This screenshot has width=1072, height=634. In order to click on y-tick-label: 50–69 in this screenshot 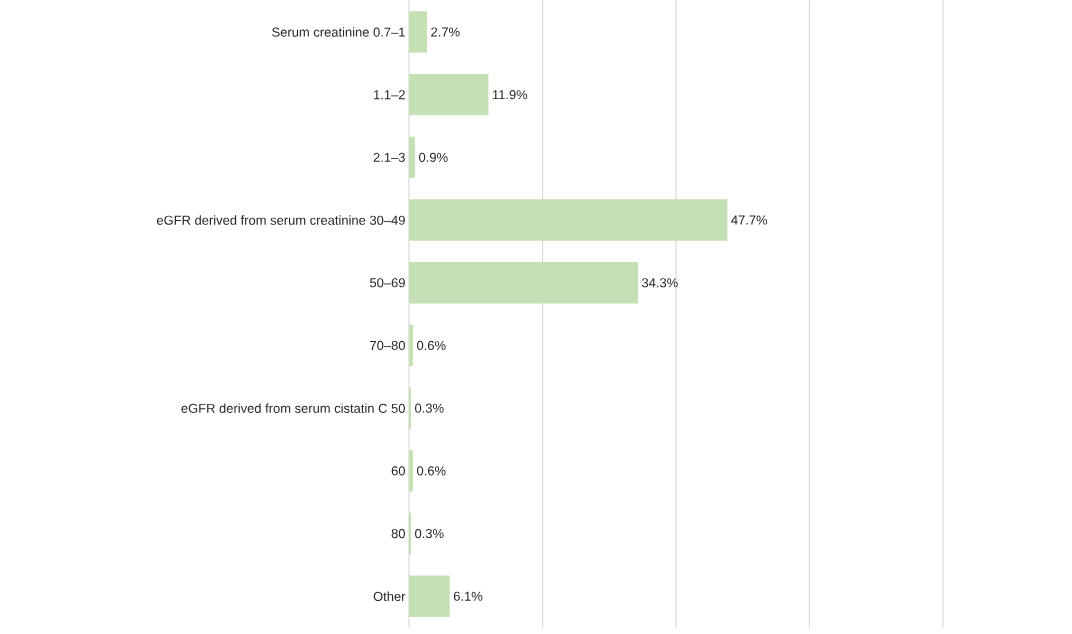, I will do `click(387, 282)`.